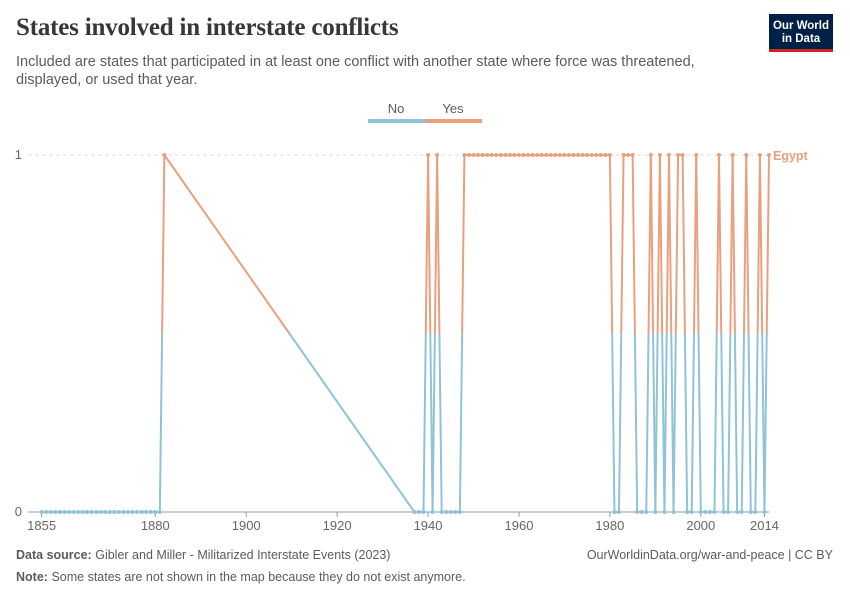  What do you see at coordinates (637, 512) in the screenshot?
I see `data-point-1986` at bounding box center [637, 512].